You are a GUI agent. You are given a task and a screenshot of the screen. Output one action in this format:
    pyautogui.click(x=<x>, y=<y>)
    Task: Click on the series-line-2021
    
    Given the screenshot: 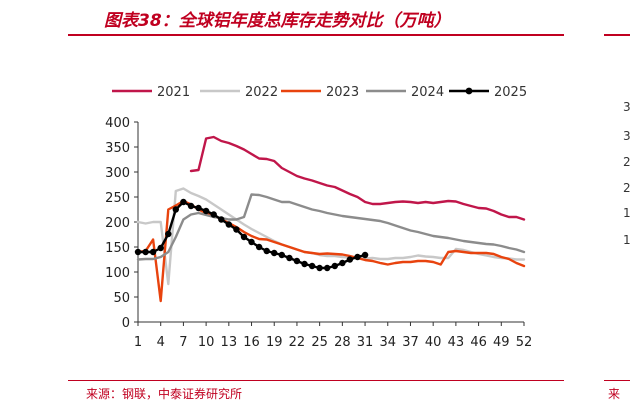 What is the action you would take?
    pyautogui.click(x=357, y=178)
    